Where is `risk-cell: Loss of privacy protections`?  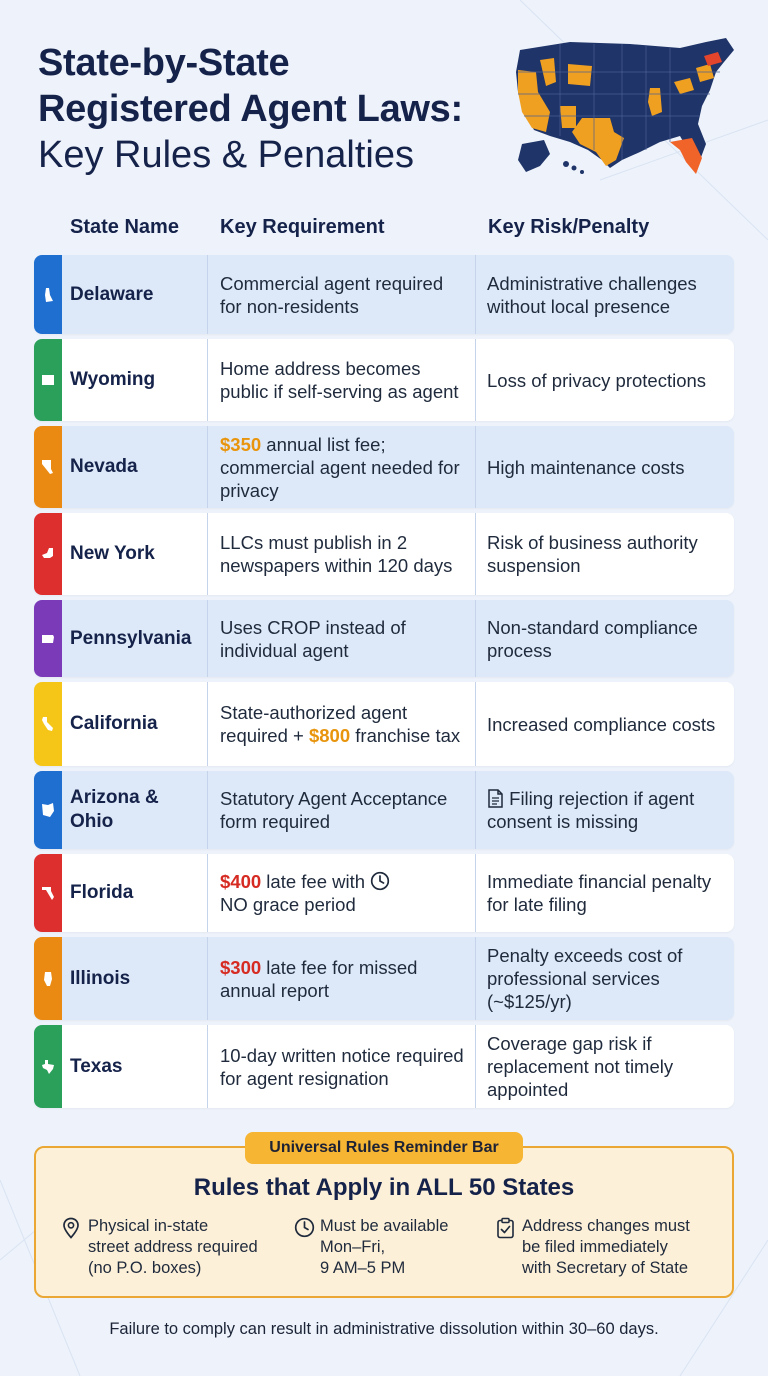 risk-cell: Loss of privacy protections is located at coordinates (597, 380).